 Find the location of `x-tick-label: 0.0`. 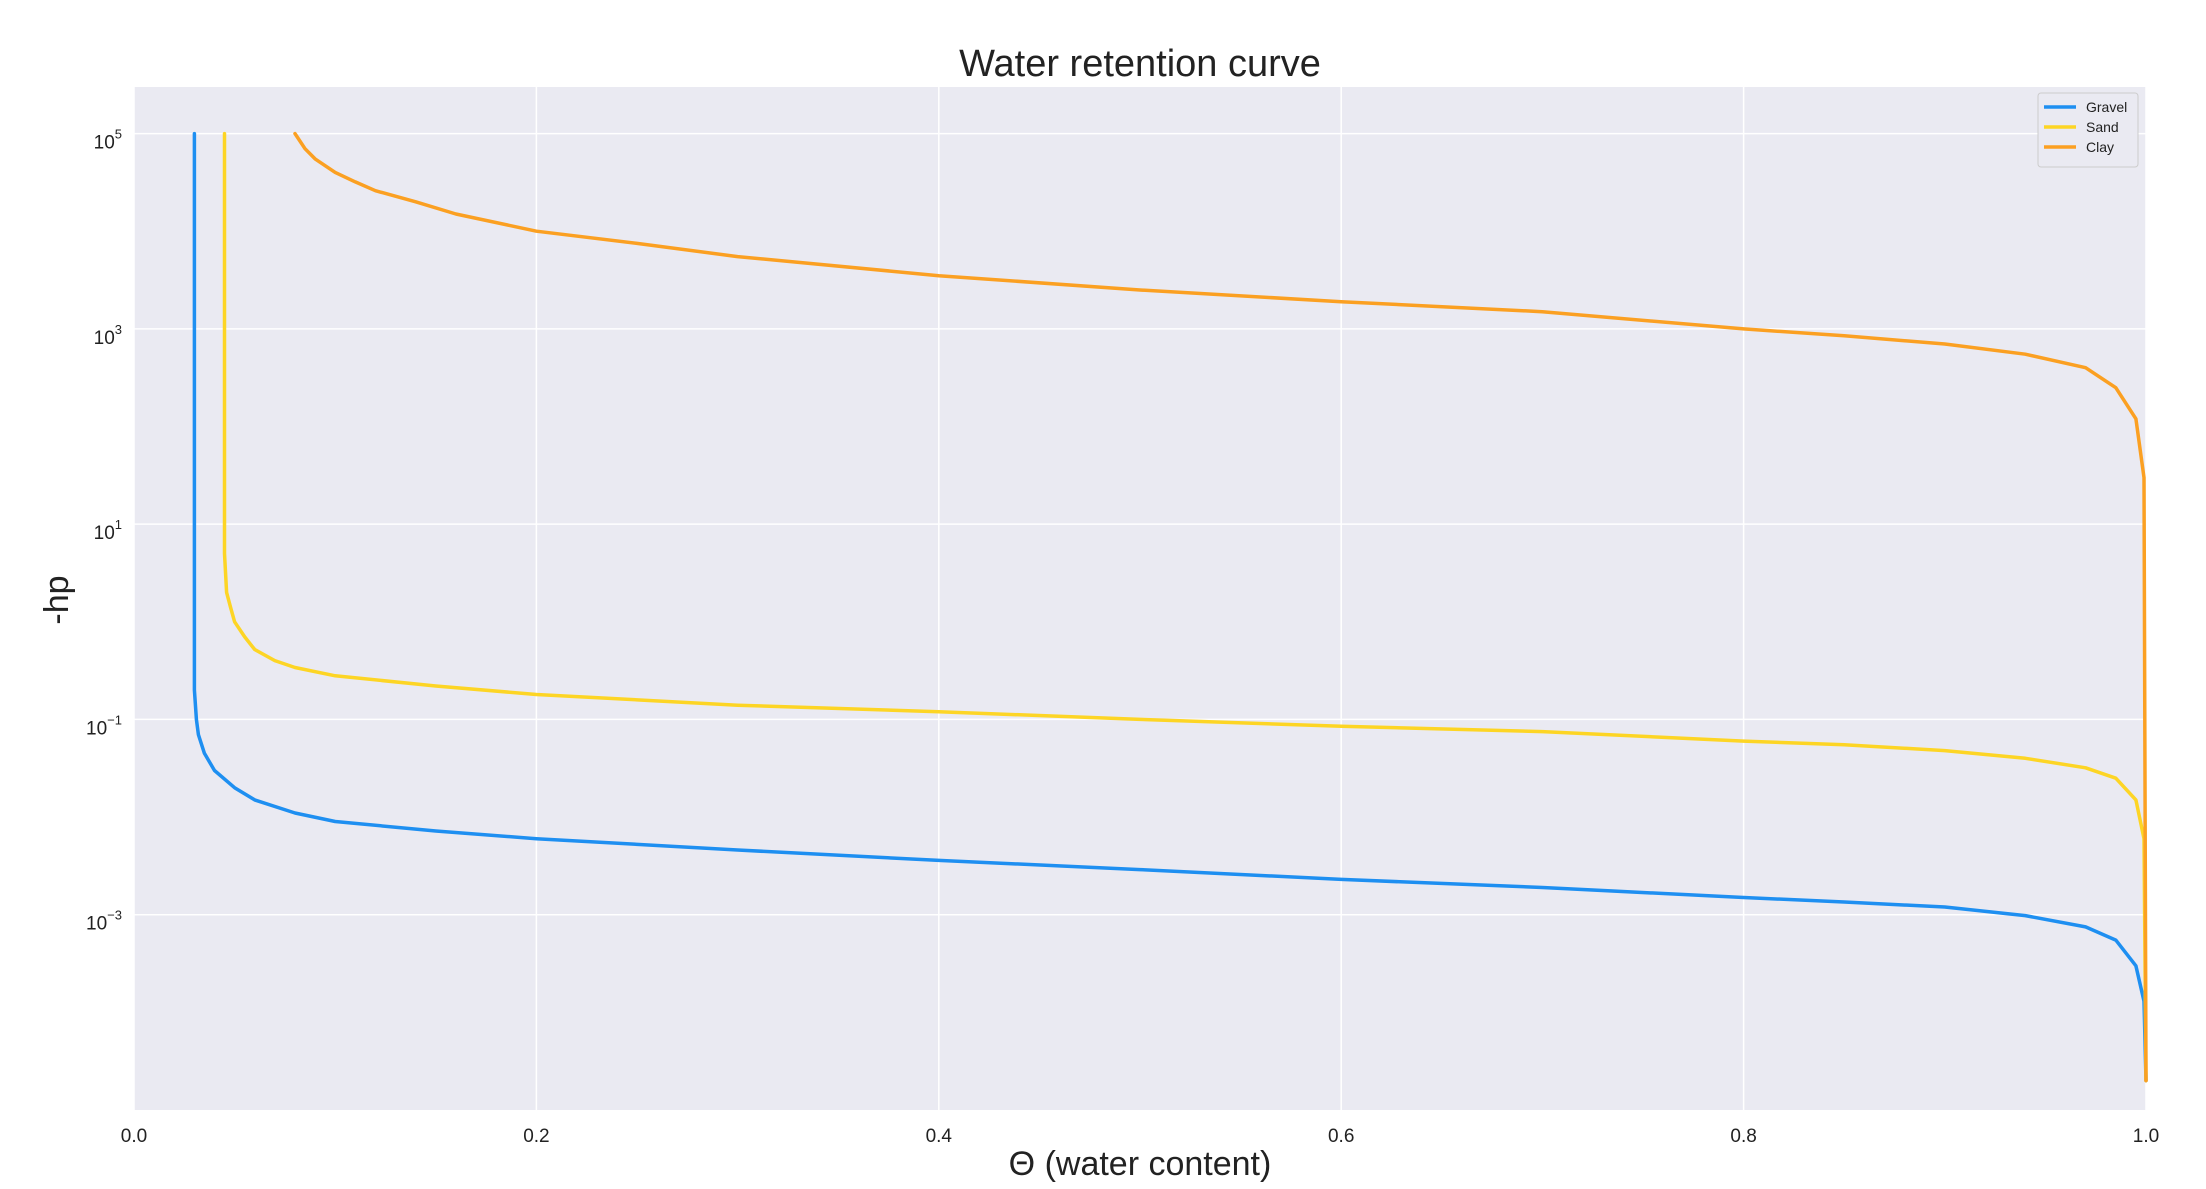

x-tick-label: 0.0 is located at coordinates (134, 1136).